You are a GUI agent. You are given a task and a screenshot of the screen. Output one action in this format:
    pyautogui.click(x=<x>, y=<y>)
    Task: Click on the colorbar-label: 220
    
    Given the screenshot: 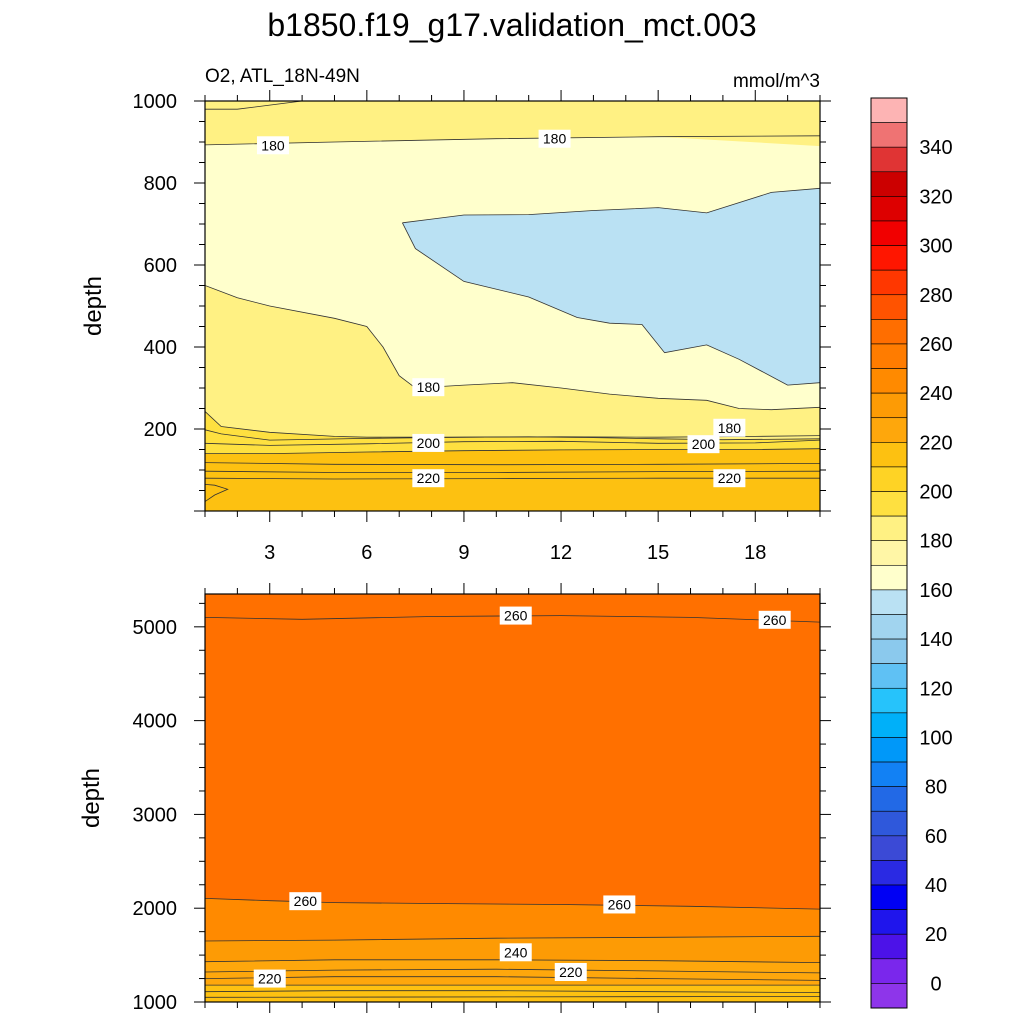 What is the action you would take?
    pyautogui.click(x=935, y=443)
    